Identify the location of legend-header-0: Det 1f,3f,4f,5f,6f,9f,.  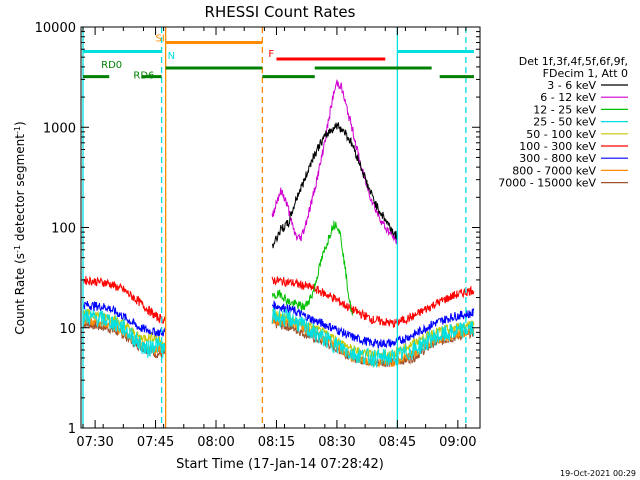
(573, 61).